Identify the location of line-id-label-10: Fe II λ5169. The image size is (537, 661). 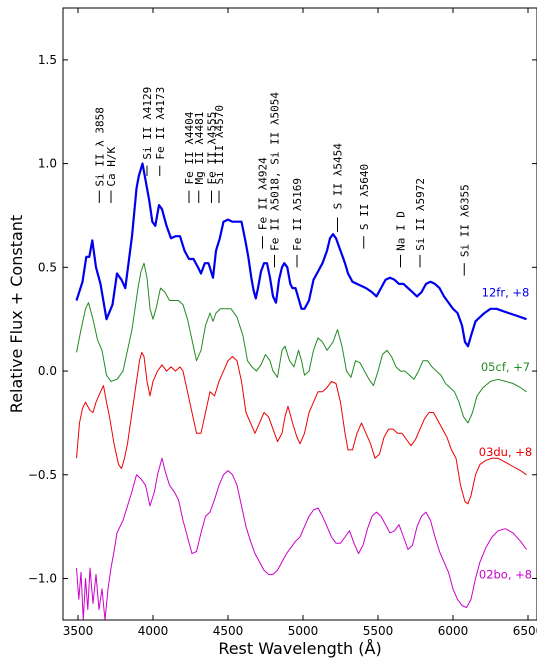
(297, 214).